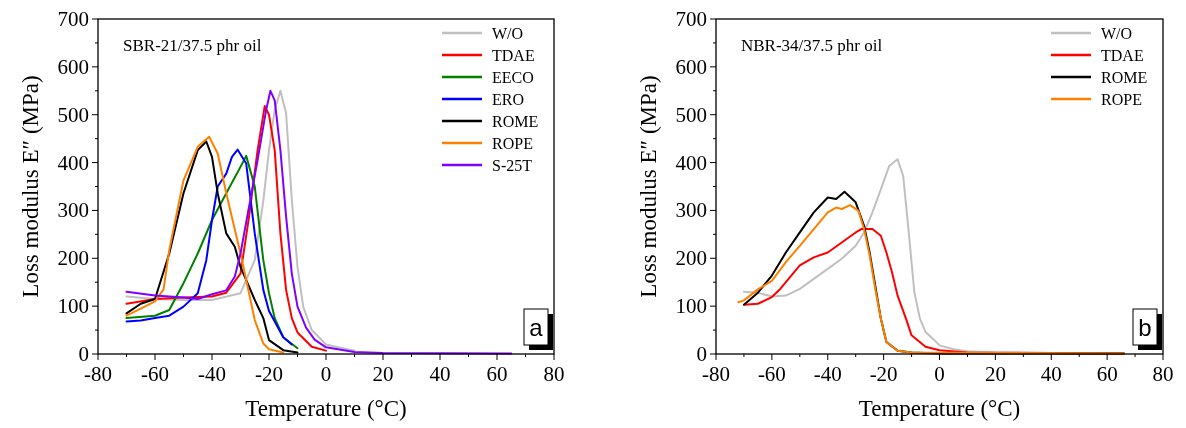 Image resolution: width=1186 pixels, height=428 pixels. I want to click on legend-label: S-25T, so click(512, 165).